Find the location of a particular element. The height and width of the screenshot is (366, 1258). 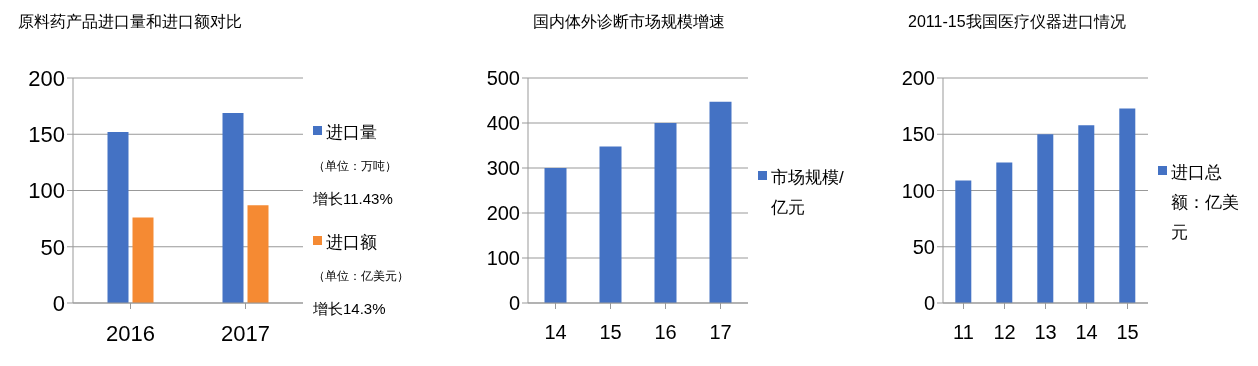

legend-label: 市场规模/亿元 is located at coordinates (808, 193).